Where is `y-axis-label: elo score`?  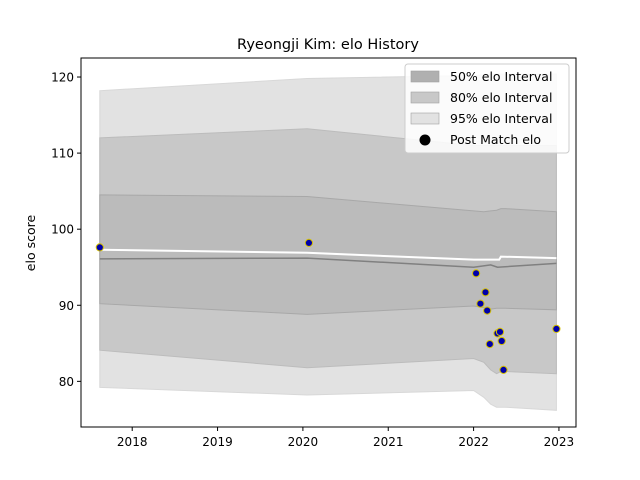
y-axis-label: elo score is located at coordinates (30, 243).